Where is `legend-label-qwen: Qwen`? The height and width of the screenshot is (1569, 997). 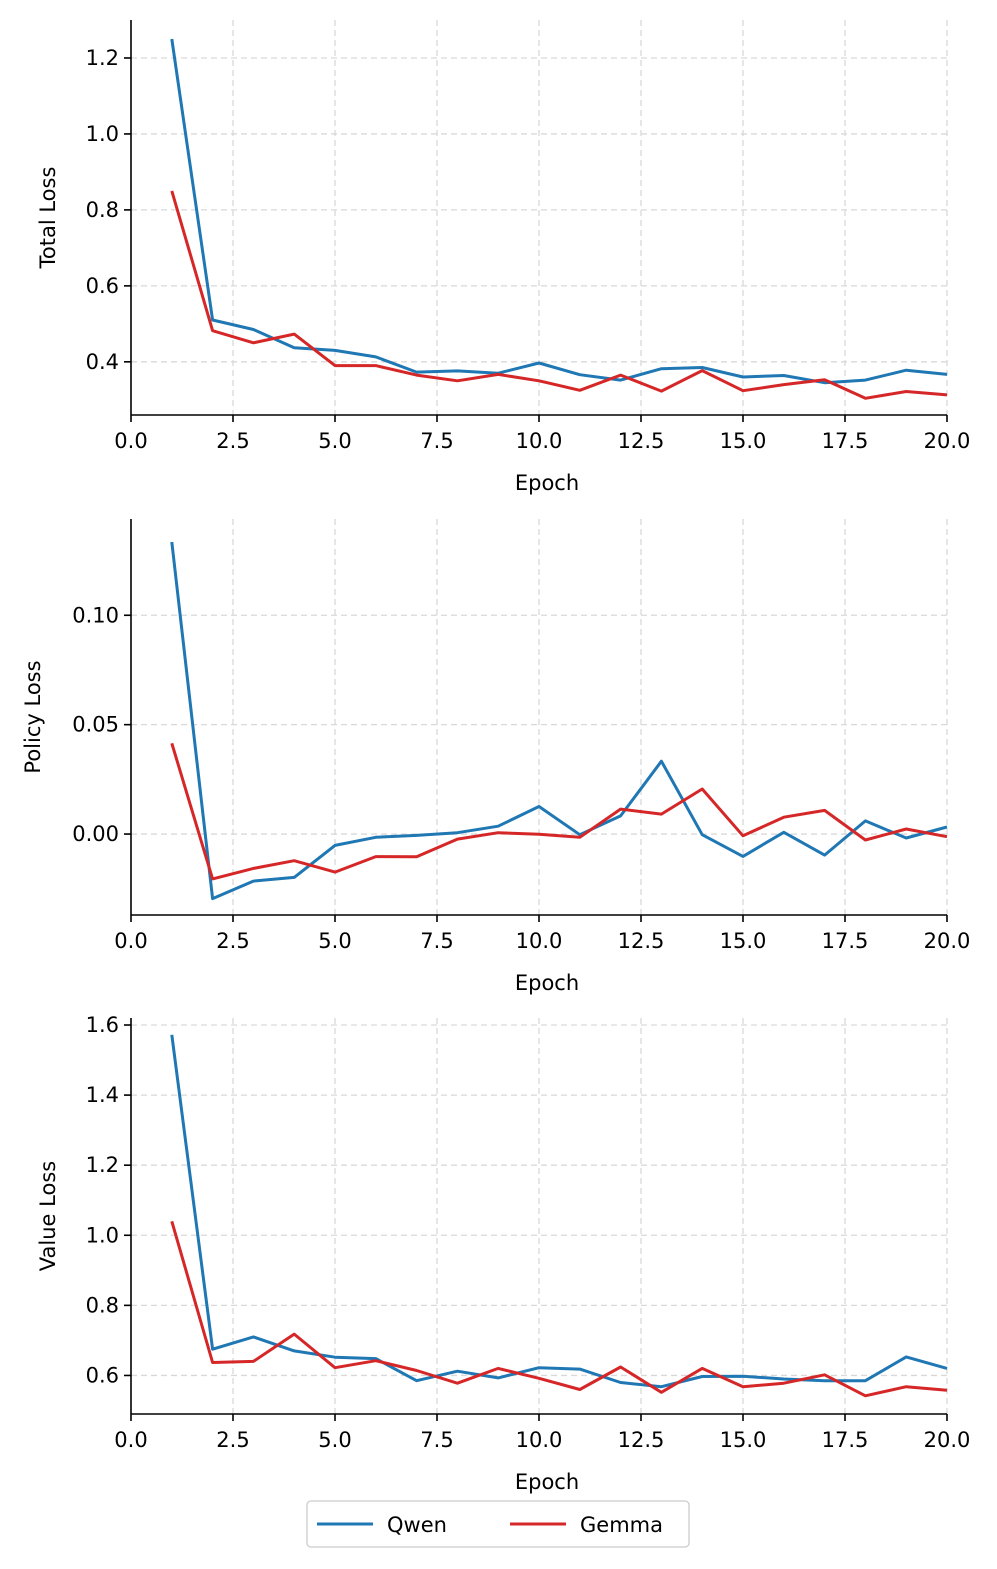
legend-label-qwen: Qwen is located at coordinates (417, 1525).